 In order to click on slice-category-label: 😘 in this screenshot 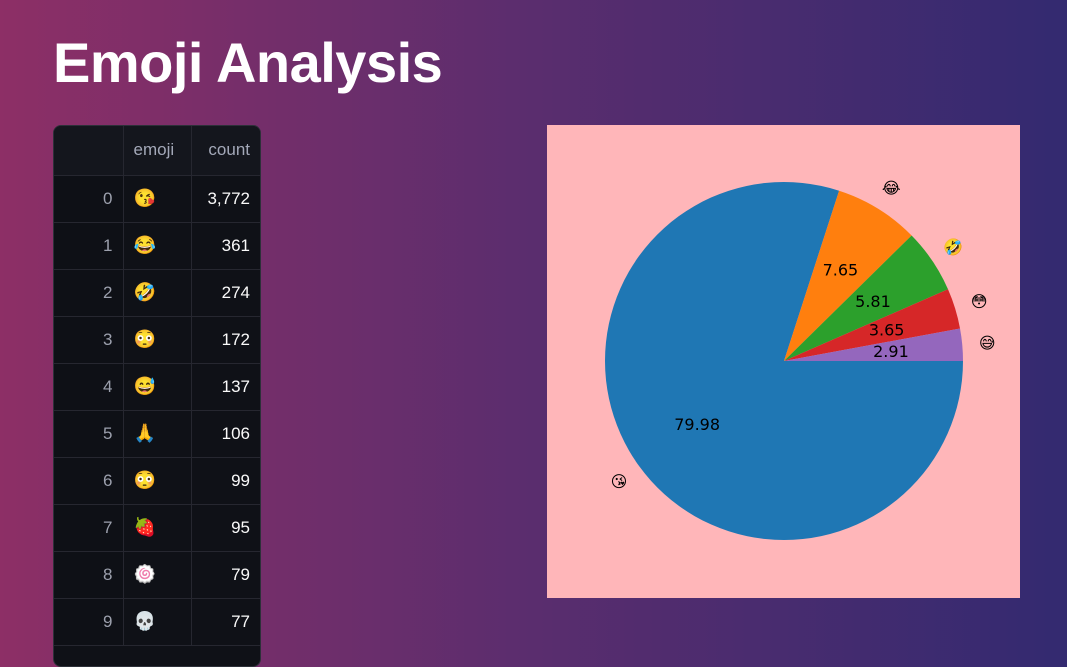, I will do `click(619, 481)`.